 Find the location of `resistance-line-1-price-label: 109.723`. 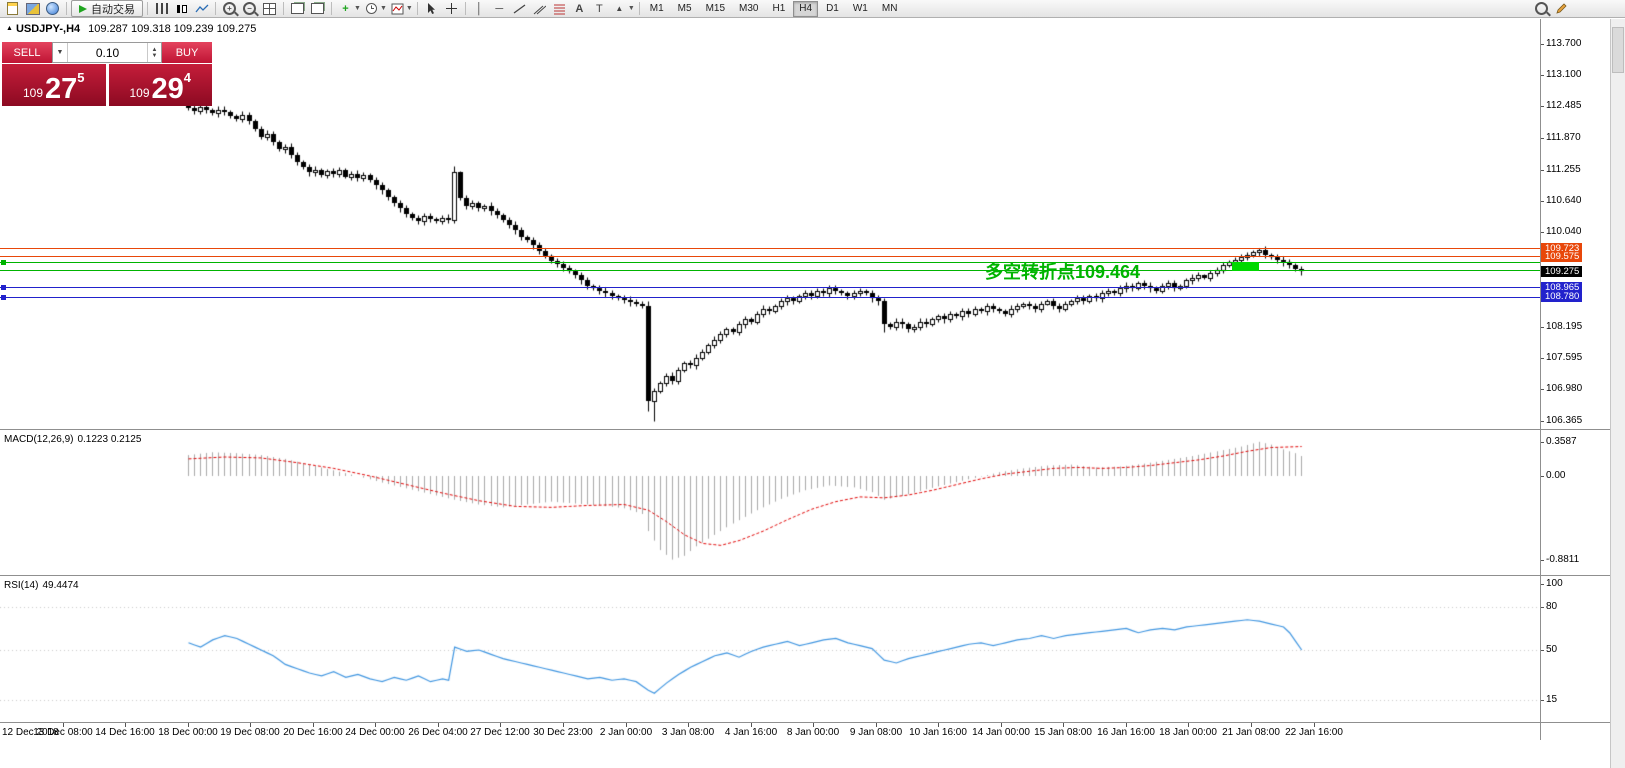

resistance-line-1-price-label: 109.723 is located at coordinates (1562, 248).